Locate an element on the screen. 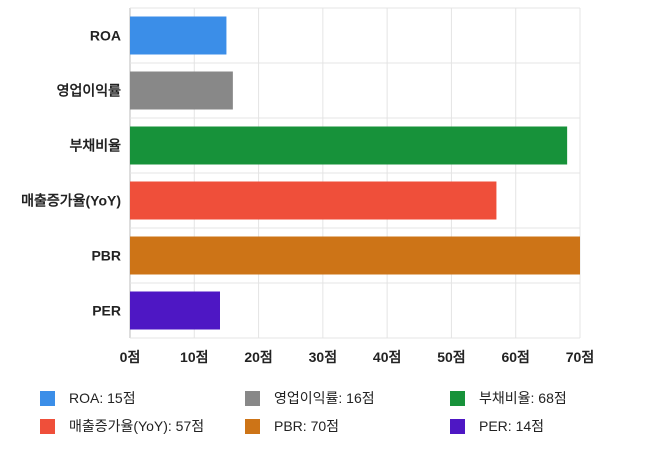 The height and width of the screenshot is (450, 650). legend-label: 부채비율: 68점 is located at coordinates (523, 398).